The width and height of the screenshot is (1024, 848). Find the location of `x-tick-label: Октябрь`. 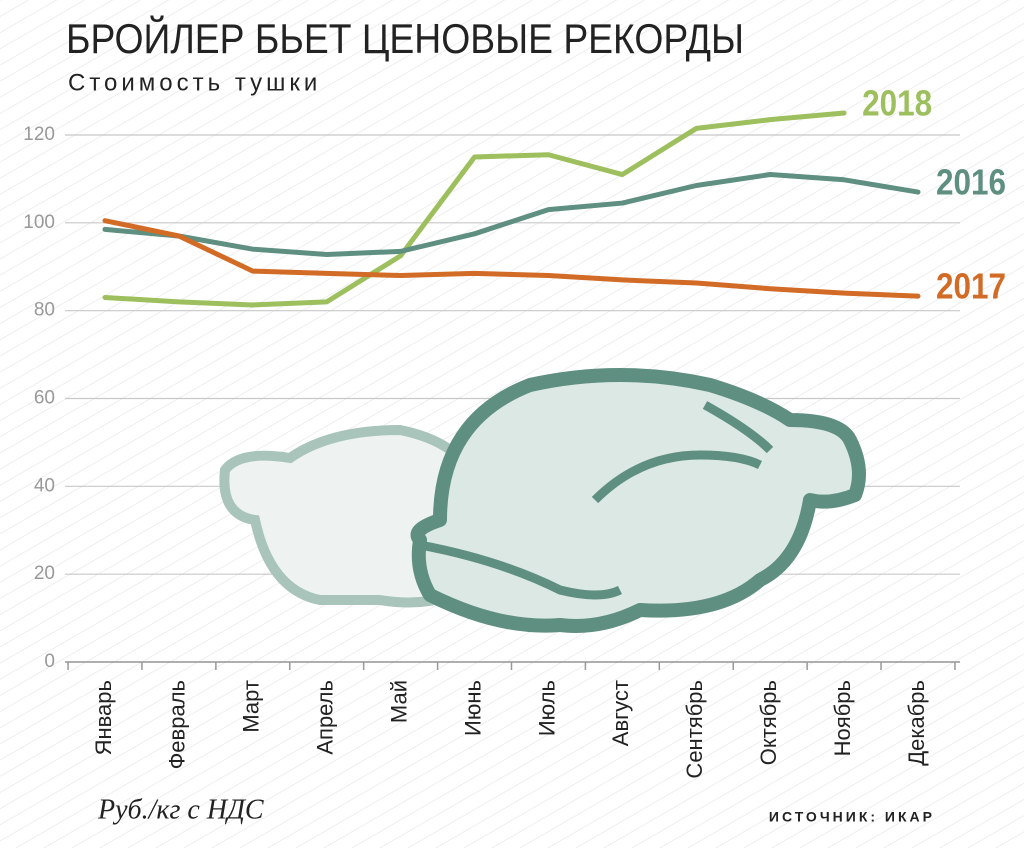

x-tick-label: Октябрь is located at coordinates (768, 722).